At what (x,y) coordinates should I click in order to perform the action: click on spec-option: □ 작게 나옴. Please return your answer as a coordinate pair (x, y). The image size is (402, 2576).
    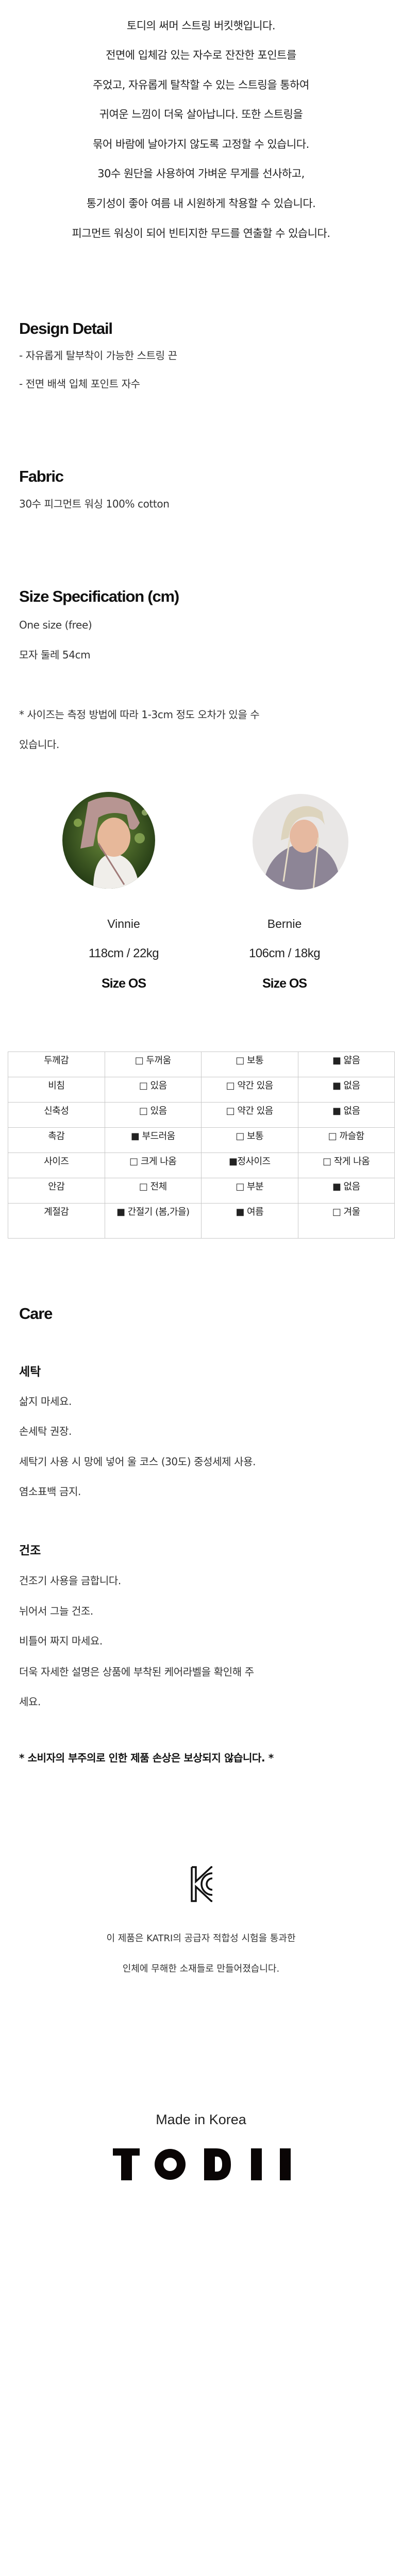
    Looking at the image, I should click on (346, 1165).